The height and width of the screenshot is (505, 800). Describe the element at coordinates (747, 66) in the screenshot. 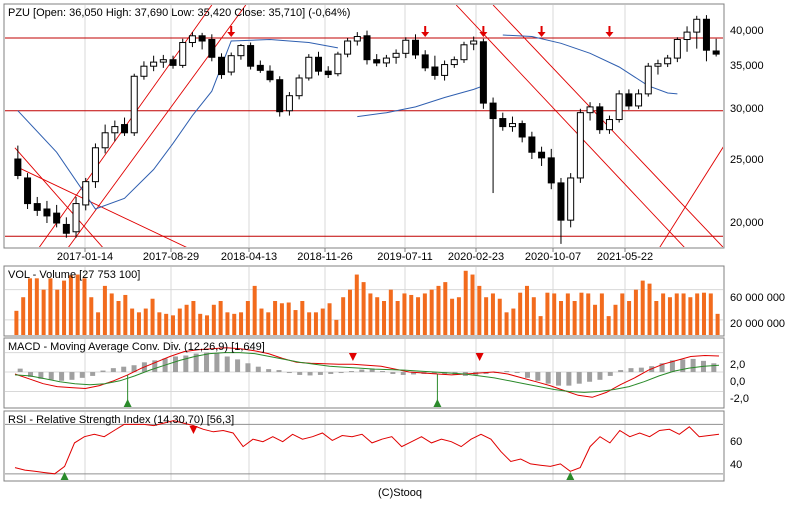

I see `price-y-tick: 35,000` at that location.